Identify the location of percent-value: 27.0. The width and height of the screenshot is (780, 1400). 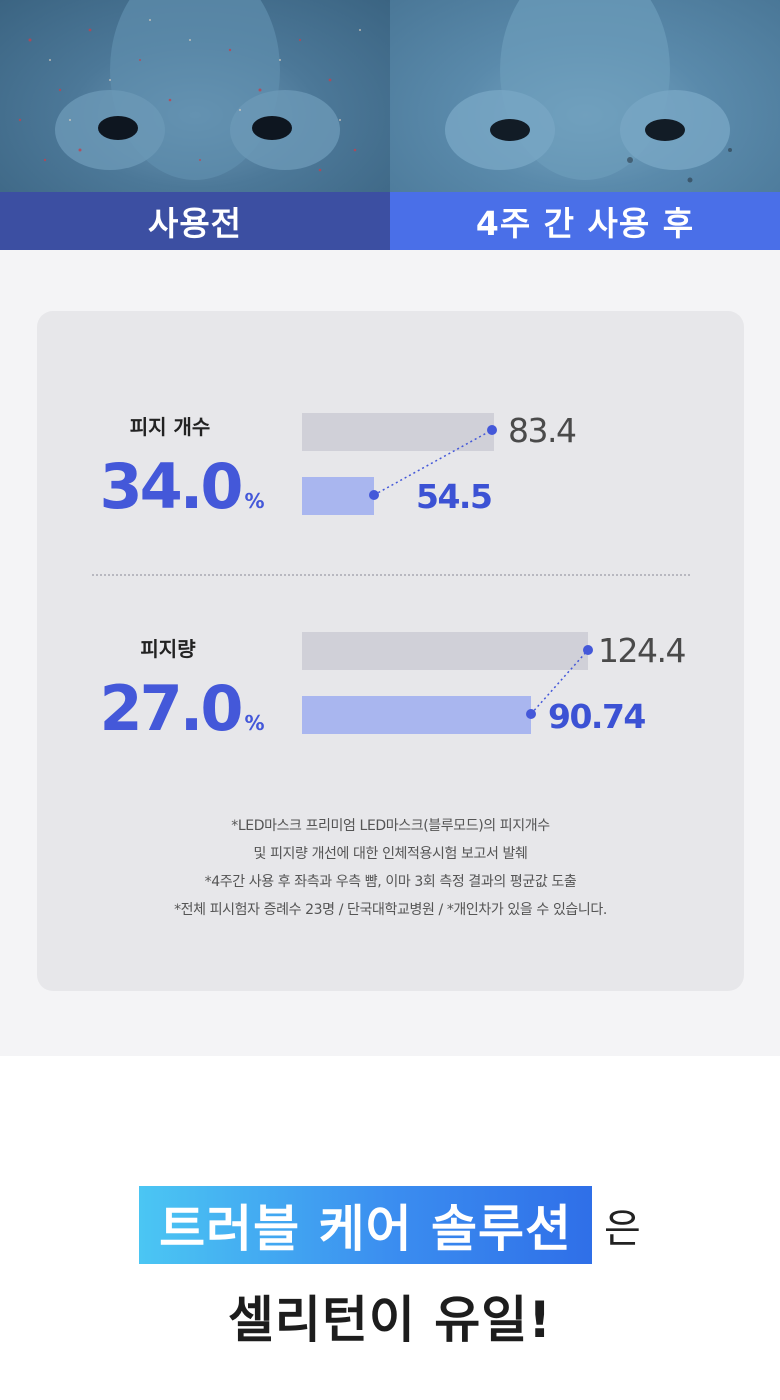
(171, 708).